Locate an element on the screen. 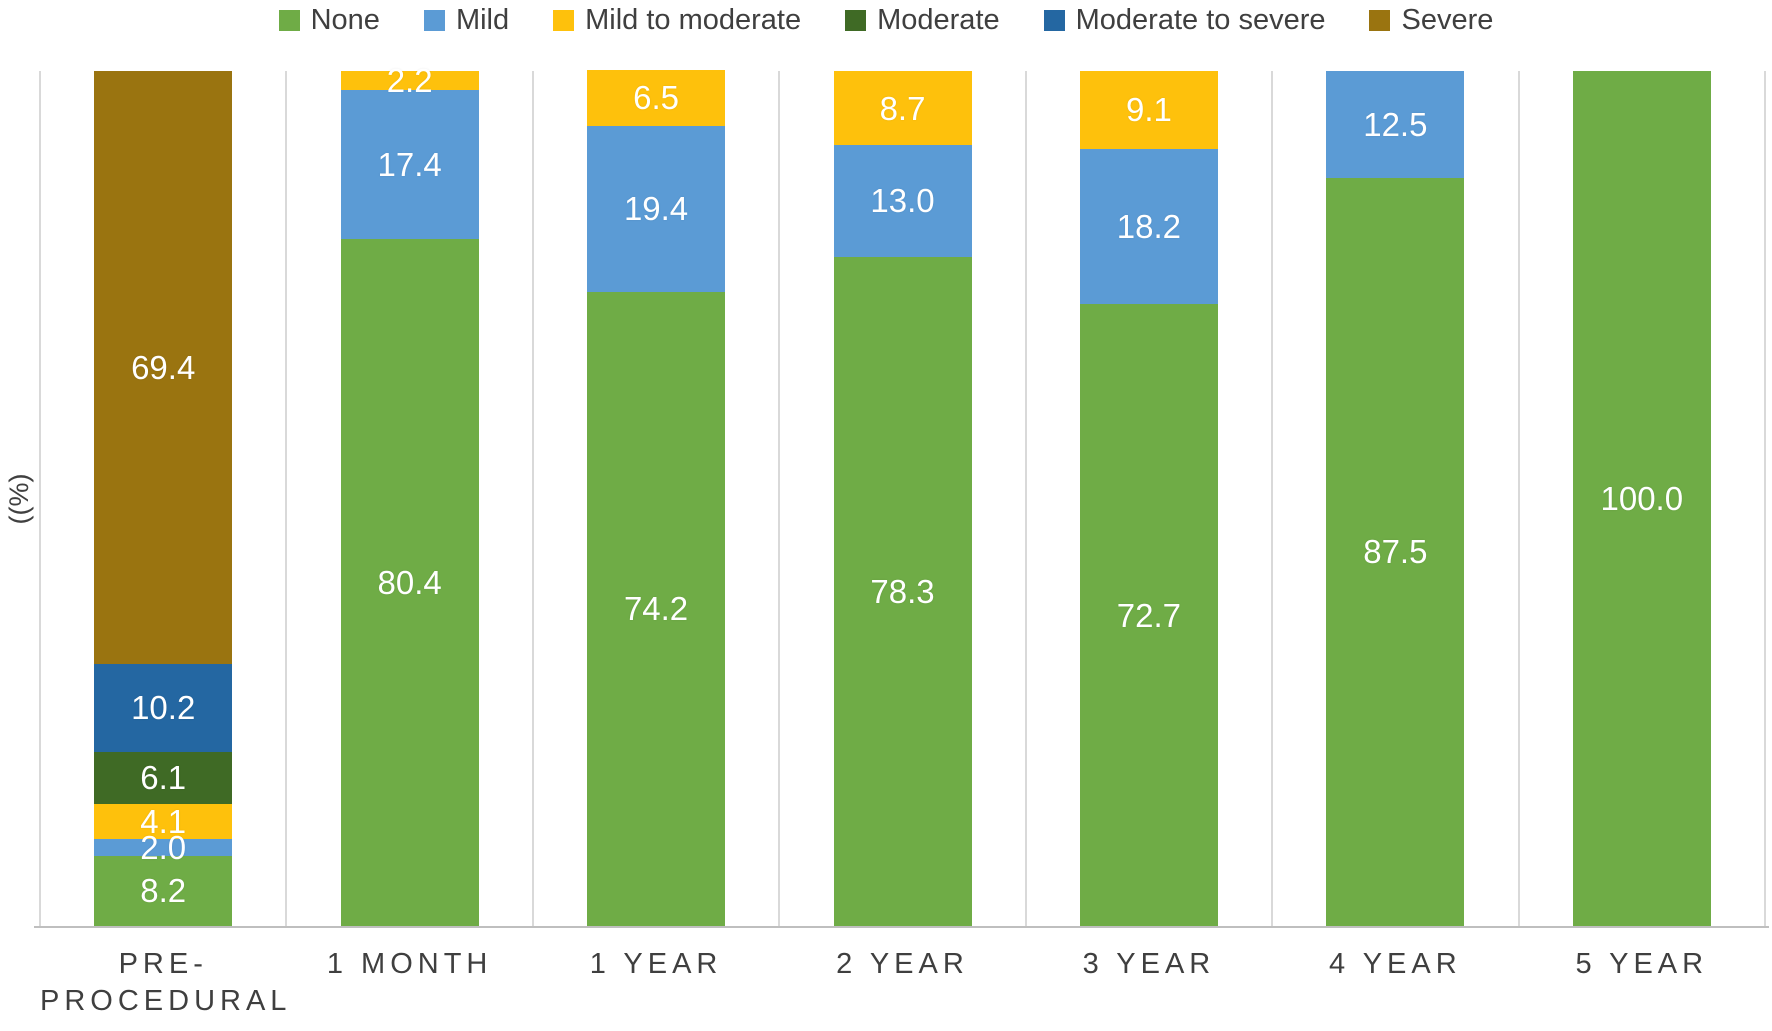  bar-segment-value-label: 2.0 is located at coordinates (163, 847).